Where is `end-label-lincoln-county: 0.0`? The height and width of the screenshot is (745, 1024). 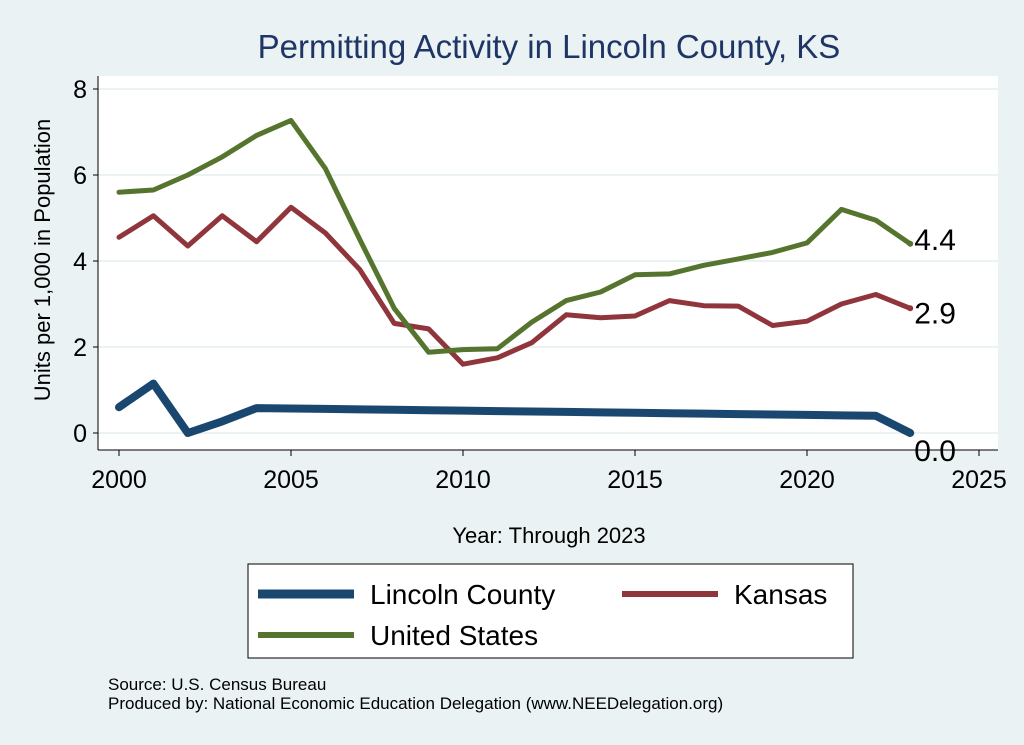
end-label-lincoln-county: 0.0 is located at coordinates (935, 451).